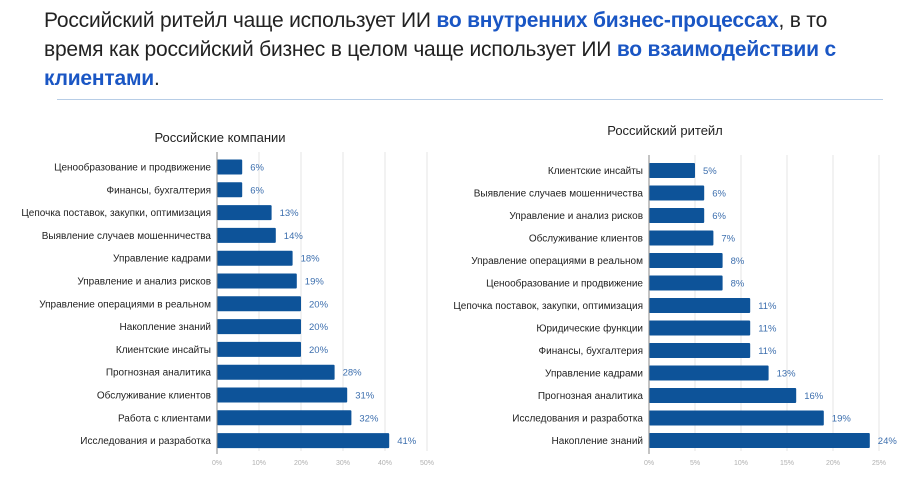 This screenshot has width=900, height=489. I want to click on value-label-companies-8: 20%, so click(319, 350).